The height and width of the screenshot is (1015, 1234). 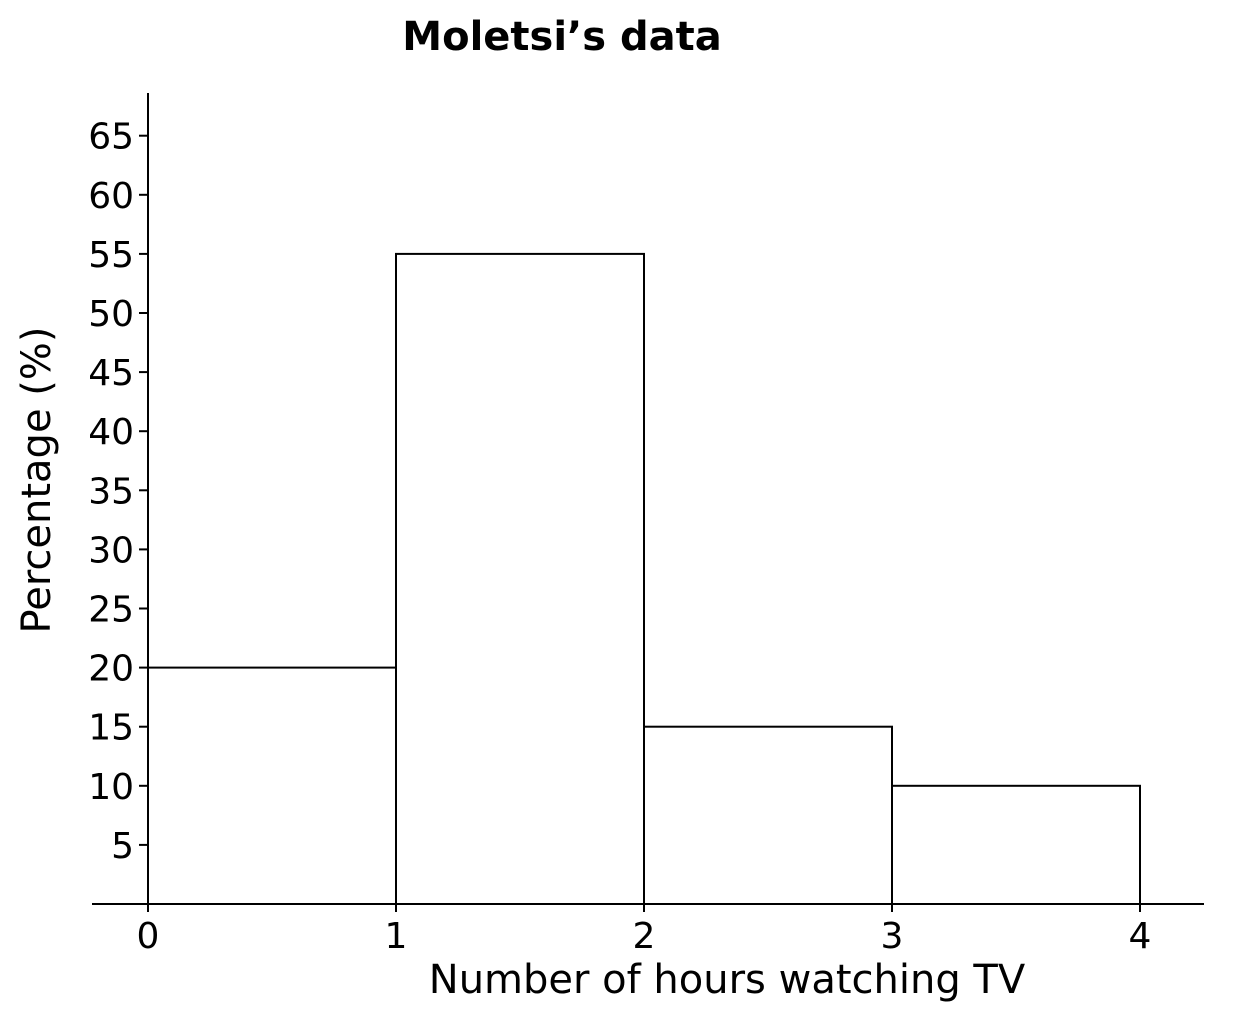 I want to click on x-tick-label: 2, so click(x=644, y=936).